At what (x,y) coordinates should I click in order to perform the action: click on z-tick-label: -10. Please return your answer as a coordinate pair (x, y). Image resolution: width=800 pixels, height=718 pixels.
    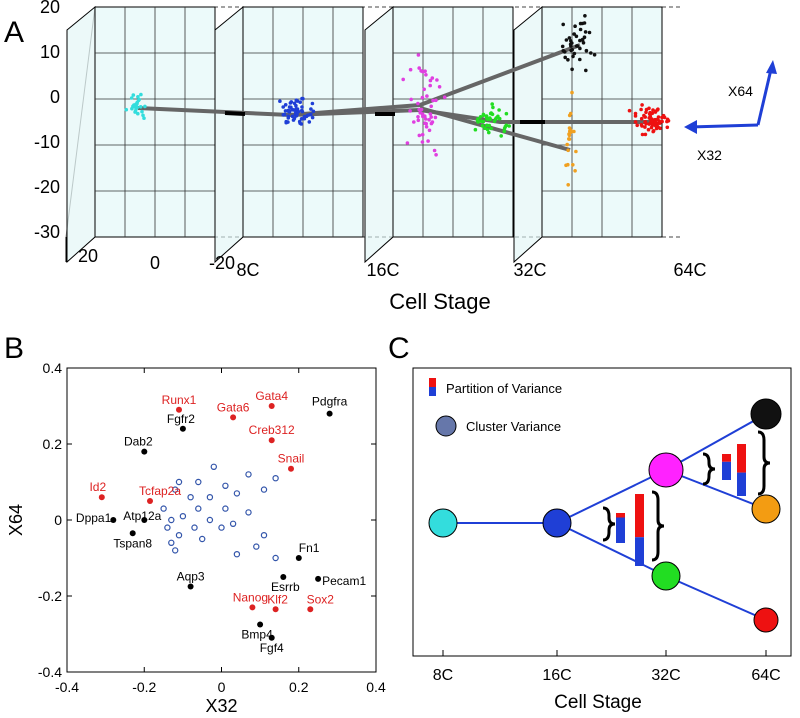
    Looking at the image, I should click on (47, 142).